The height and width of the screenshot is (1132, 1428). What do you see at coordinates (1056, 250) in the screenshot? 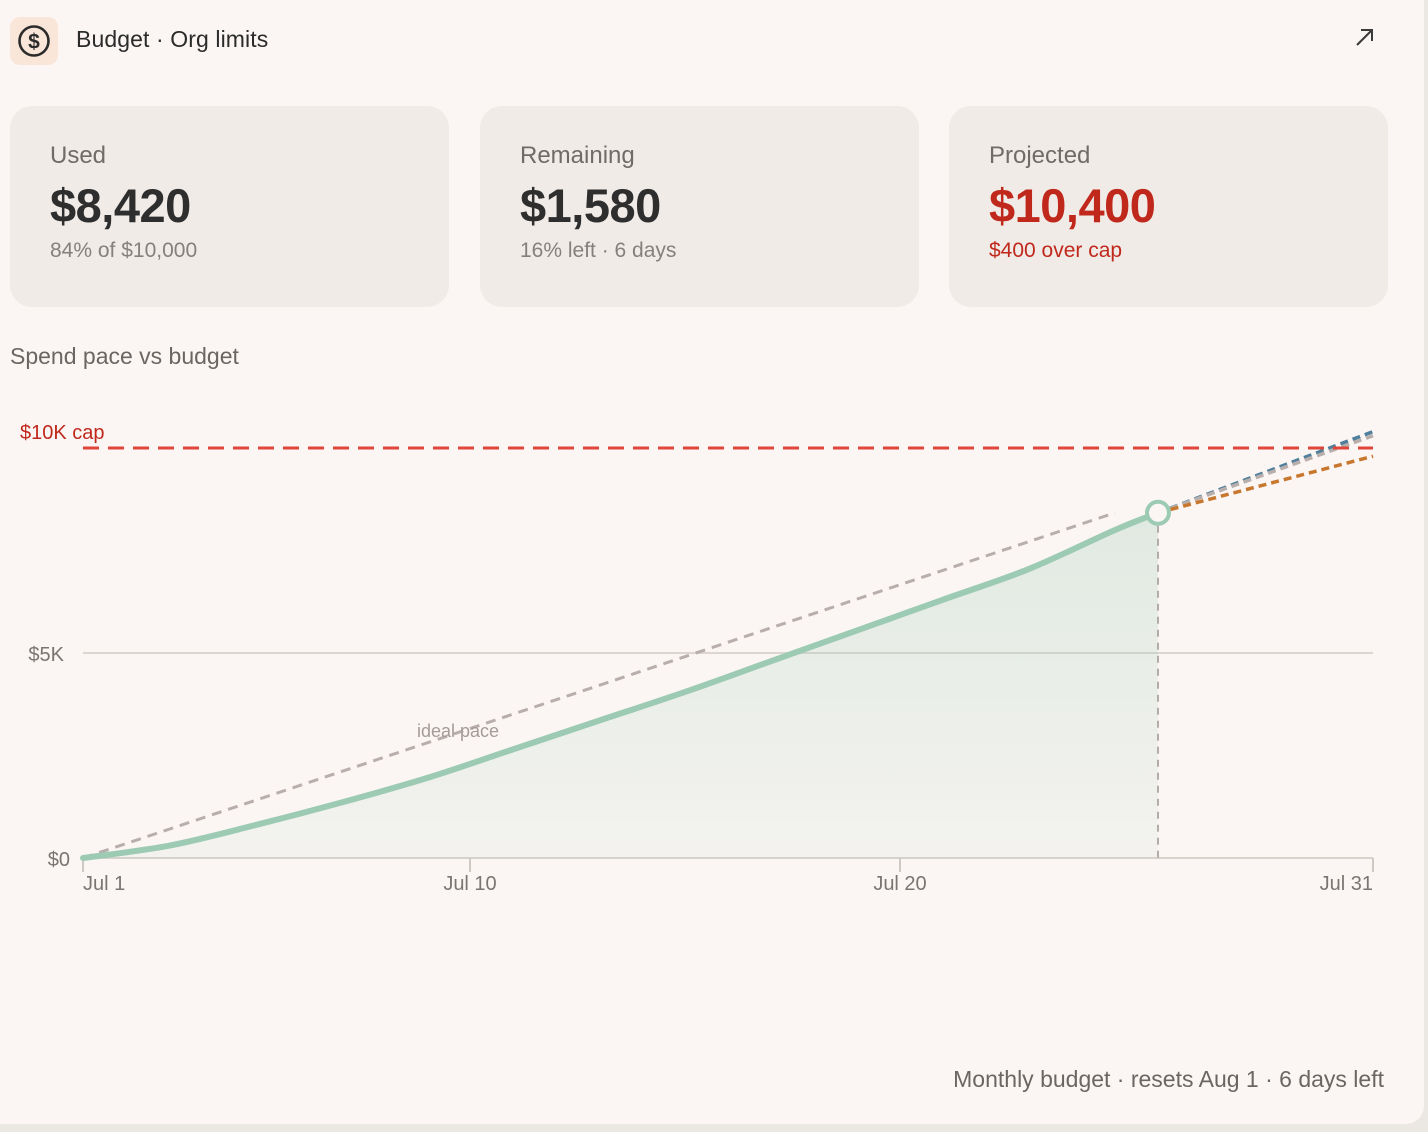
I see `stat-projected-sub: $400 over cap` at bounding box center [1056, 250].